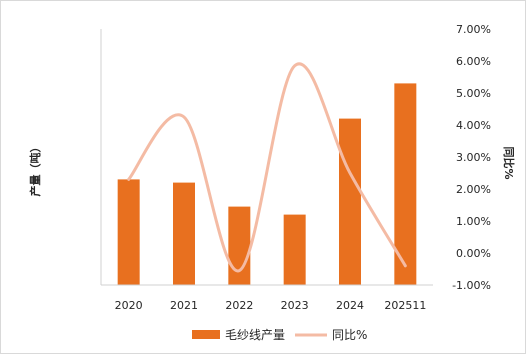 This screenshot has height=355, width=526. I want to click on right-axis-title: 同比%, so click(509, 162).